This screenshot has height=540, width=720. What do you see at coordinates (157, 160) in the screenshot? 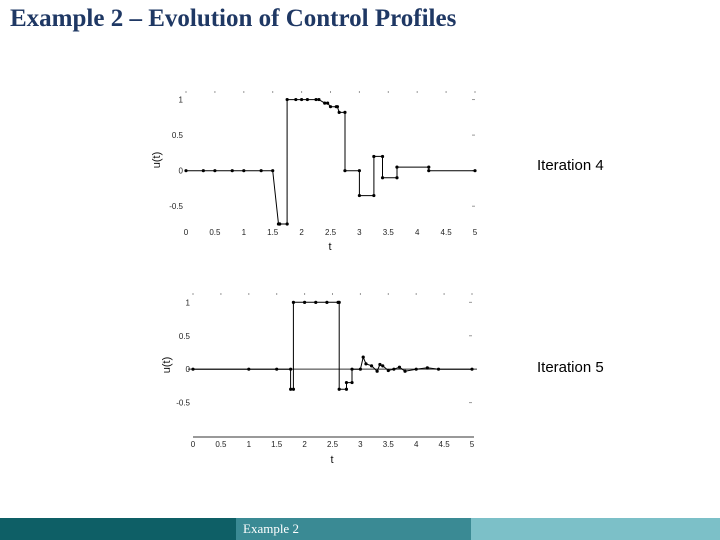
I see `y-axis-label: u(t)` at bounding box center [157, 160].